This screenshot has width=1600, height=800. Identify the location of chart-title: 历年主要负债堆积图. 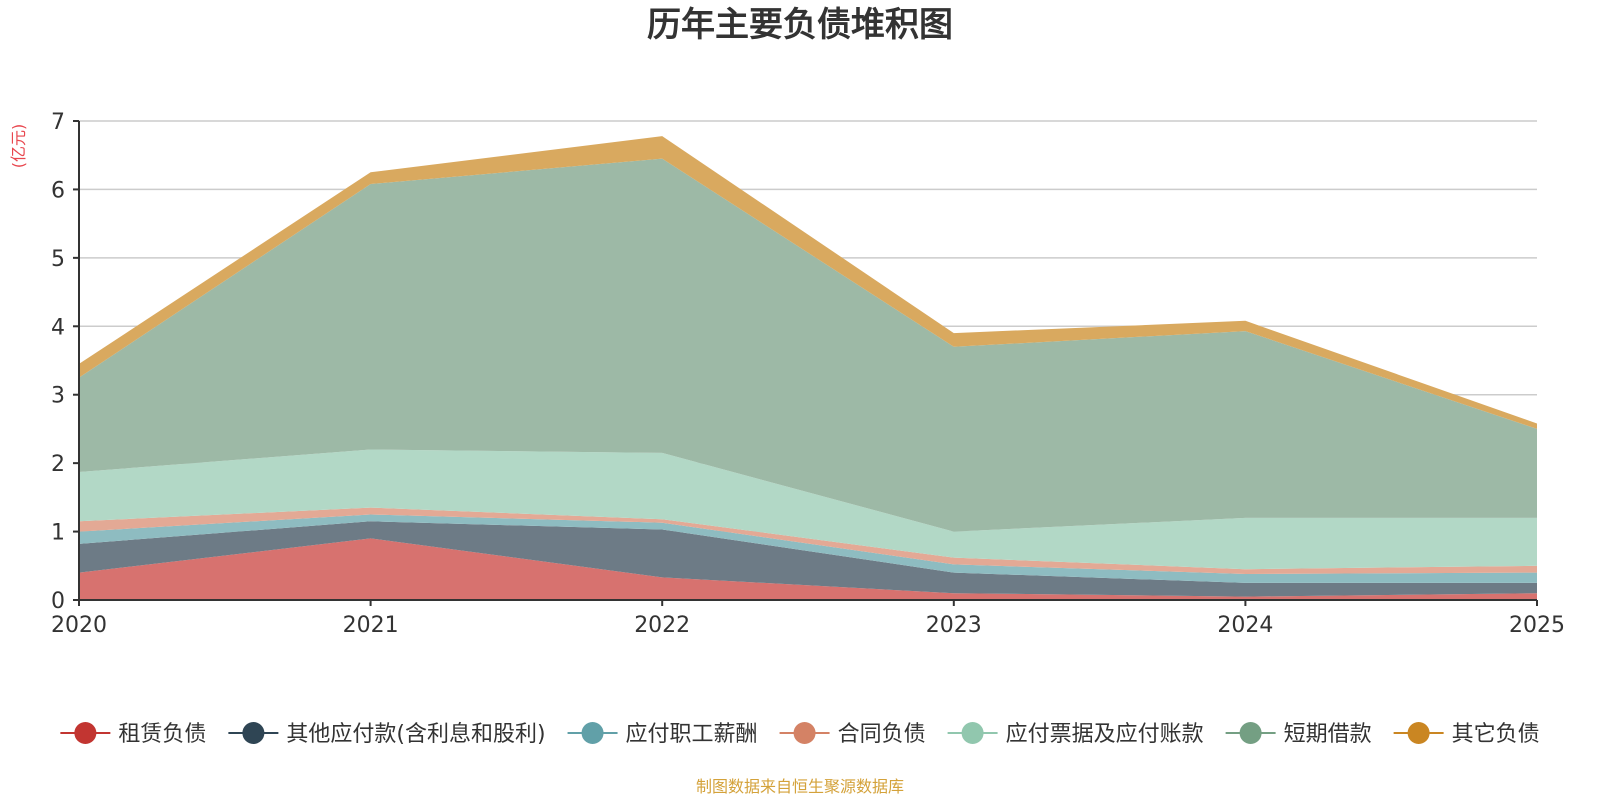
(800, 25).